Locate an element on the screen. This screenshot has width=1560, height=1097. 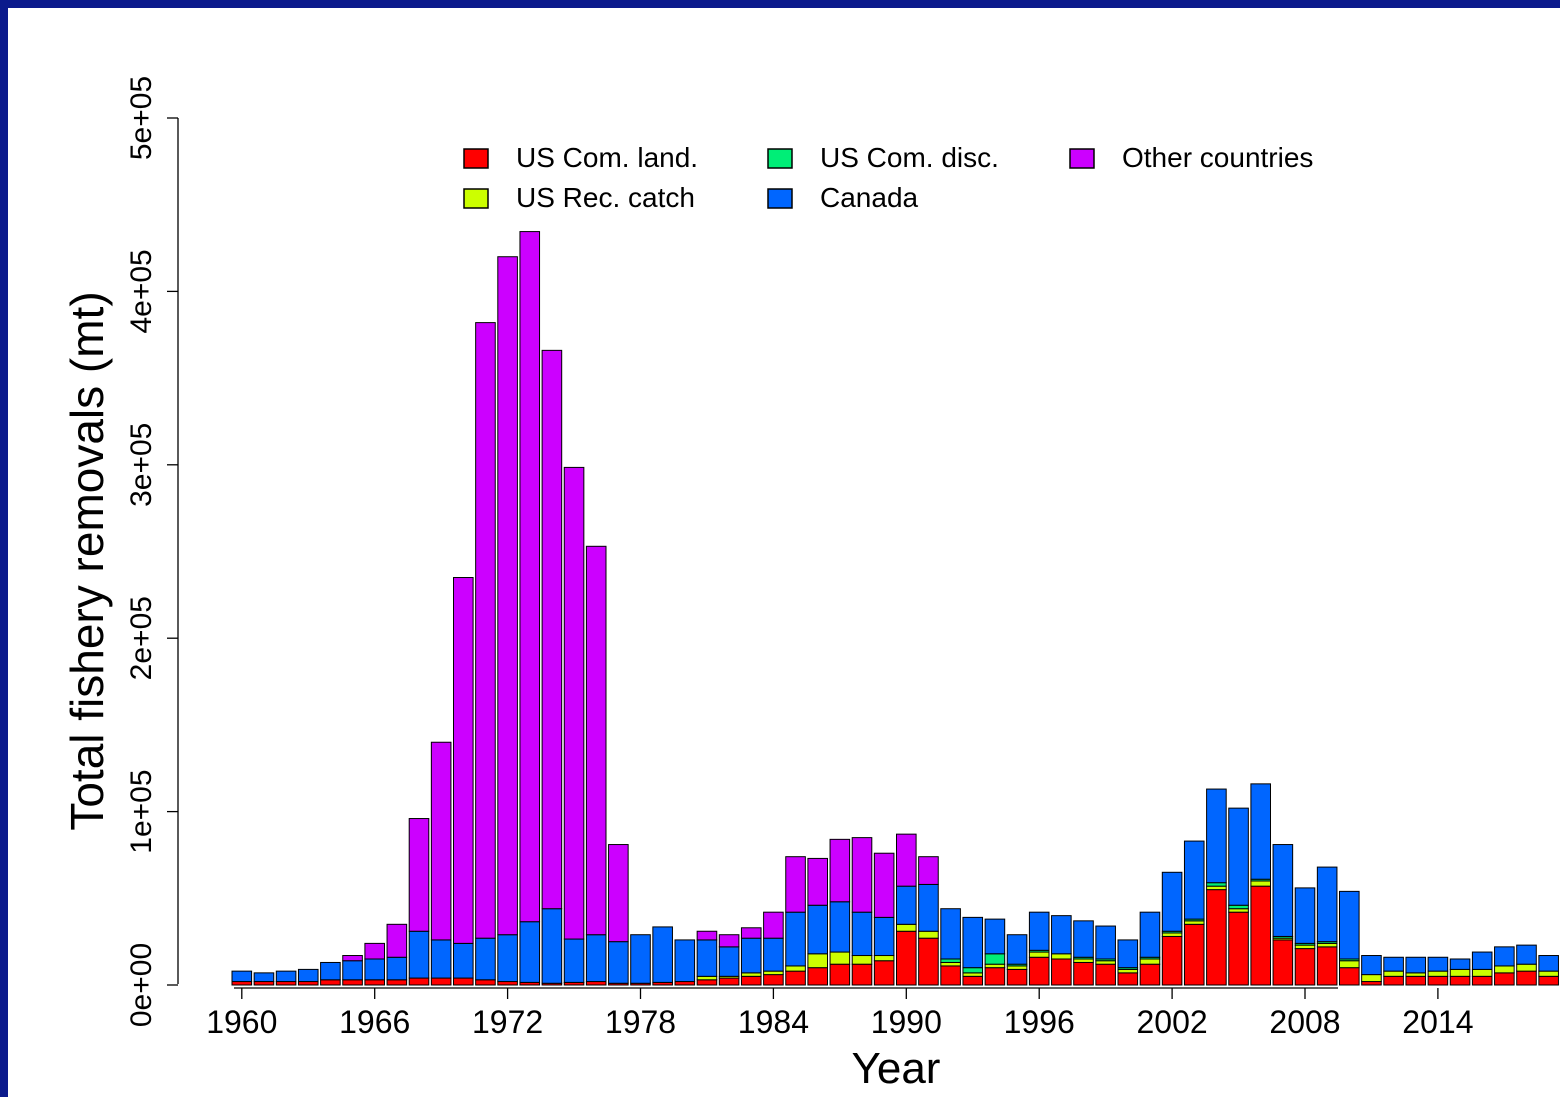
bar-canada-1967 is located at coordinates (397, 968).